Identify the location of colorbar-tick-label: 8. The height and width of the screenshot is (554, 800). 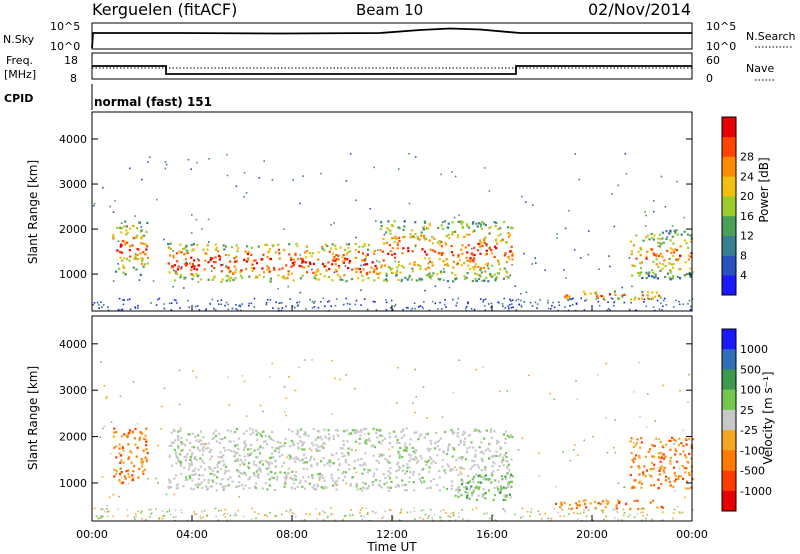
(743, 255).